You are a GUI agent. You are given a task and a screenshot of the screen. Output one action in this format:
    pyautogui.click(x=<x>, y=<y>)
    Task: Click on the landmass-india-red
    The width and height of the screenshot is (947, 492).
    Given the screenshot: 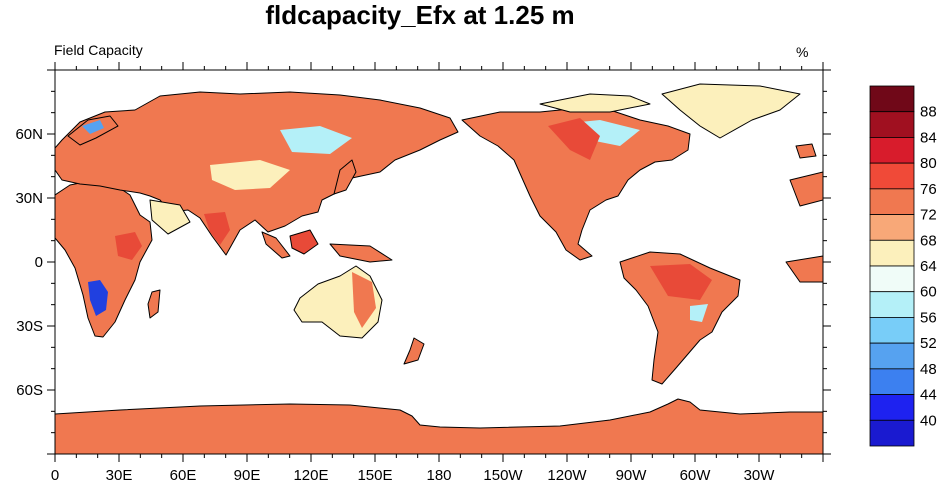 What is the action you would take?
    pyautogui.click(x=217, y=228)
    